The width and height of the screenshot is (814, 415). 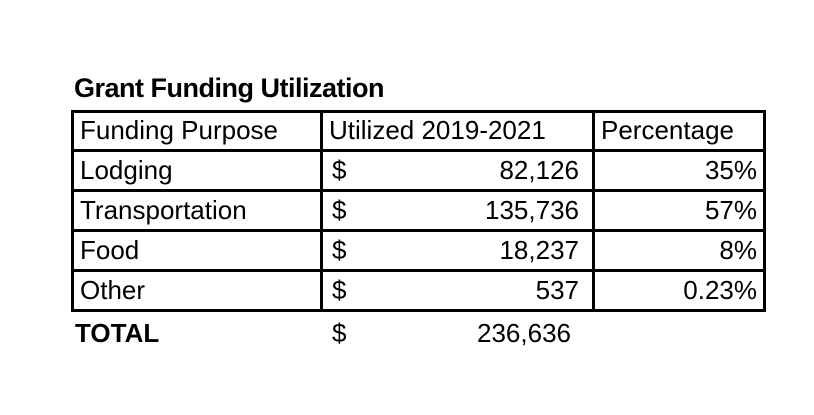 I want to click on table-row-transportation: Transportation $ 135,736 57%, so click(x=418, y=210).